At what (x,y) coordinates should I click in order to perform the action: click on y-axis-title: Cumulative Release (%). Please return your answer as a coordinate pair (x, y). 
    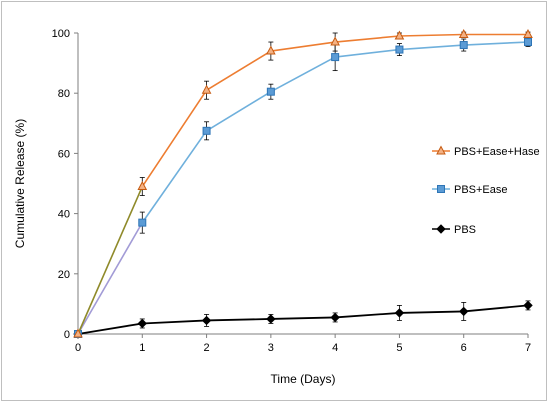
    Looking at the image, I should click on (20, 183).